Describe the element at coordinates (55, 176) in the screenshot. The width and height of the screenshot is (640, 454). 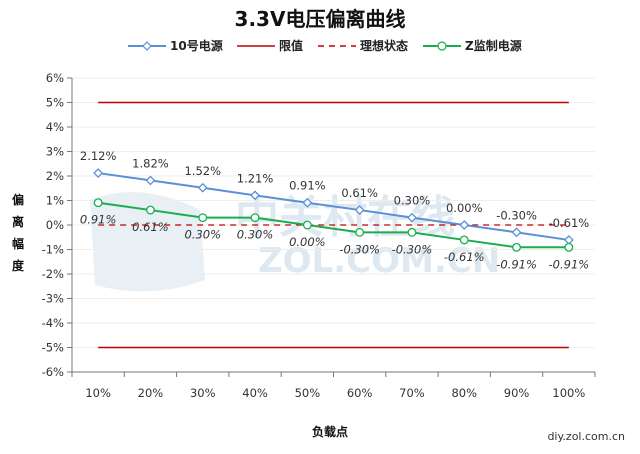
I see `y-tick-label: 2%` at that location.